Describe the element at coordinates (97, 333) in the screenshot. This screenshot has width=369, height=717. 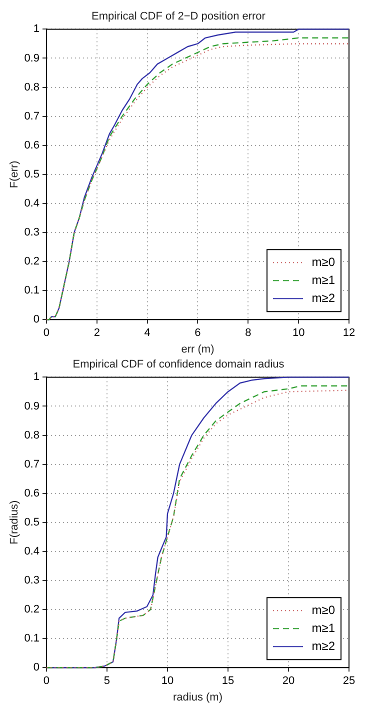
I see `x-tick-label: 2` at that location.